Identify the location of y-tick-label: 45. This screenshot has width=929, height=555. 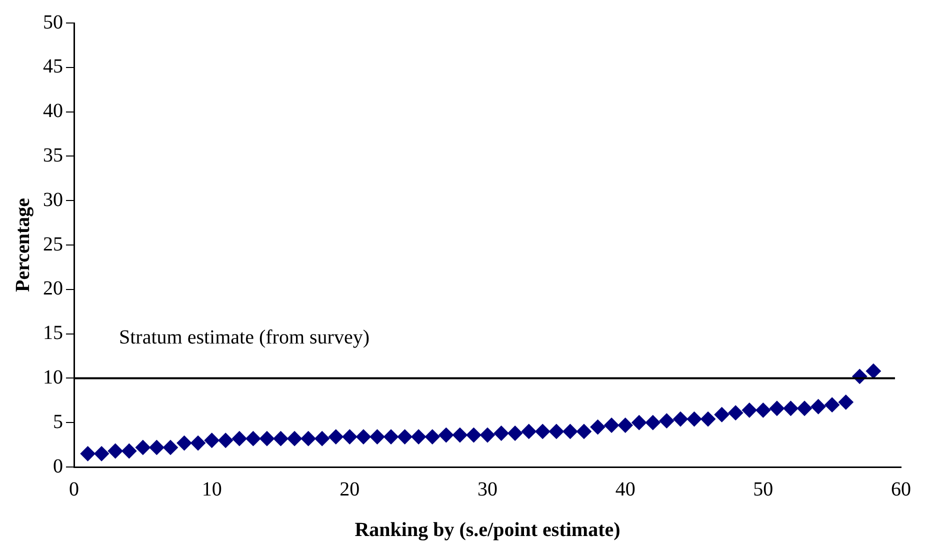
(53, 67).